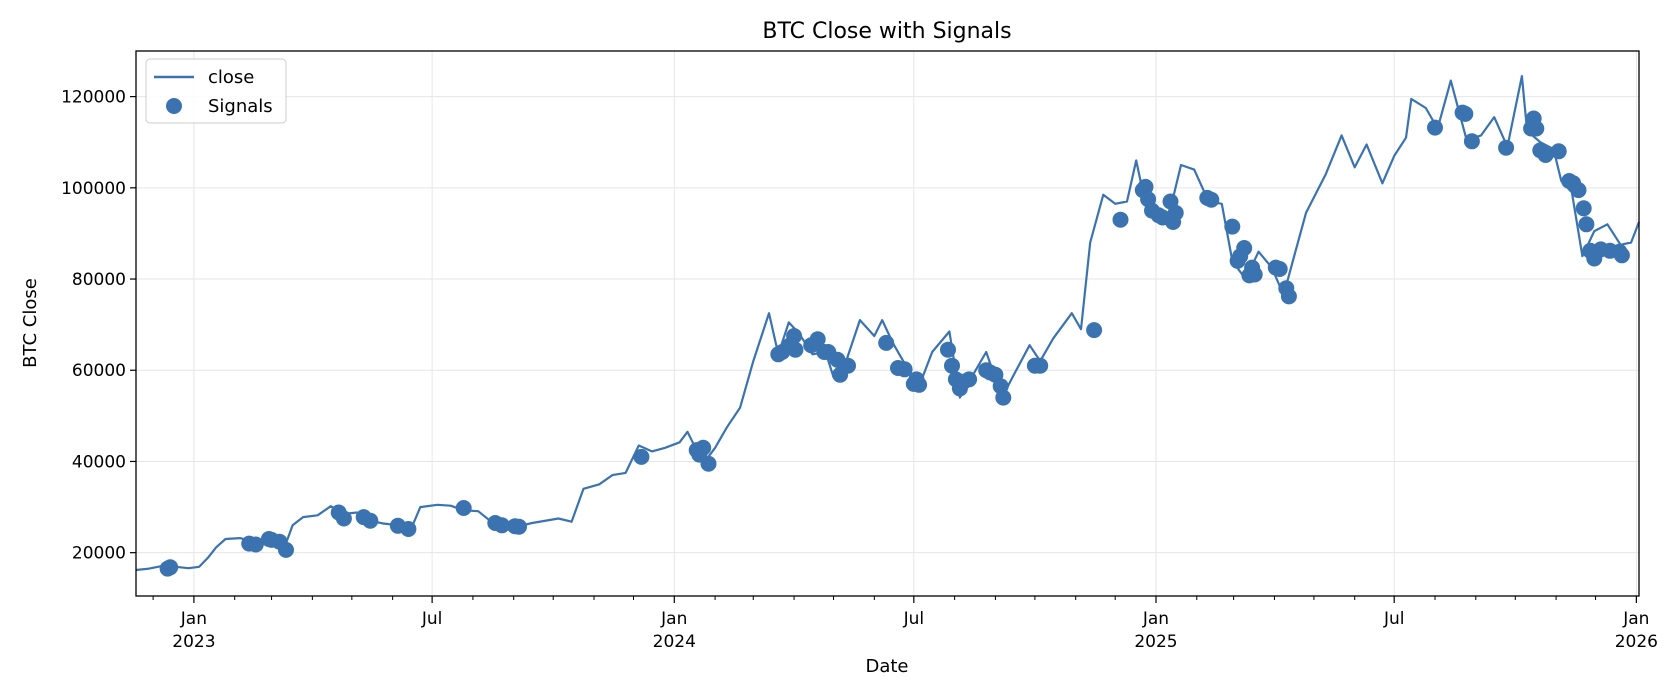  I want to click on y-tick-label: 60000, so click(99, 371).